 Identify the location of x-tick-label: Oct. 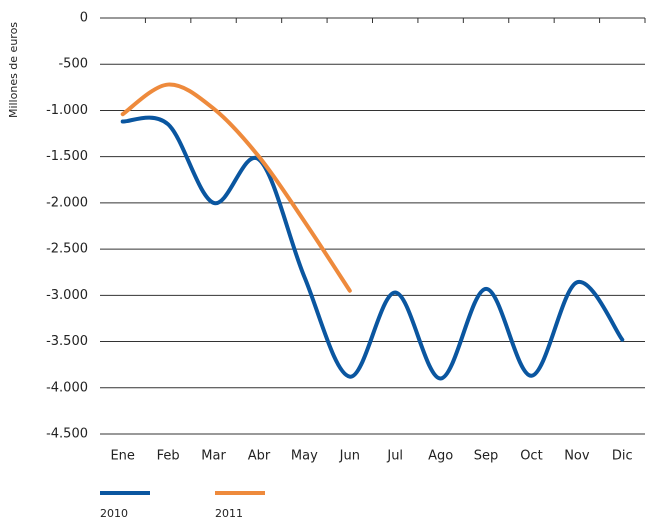
(531, 456).